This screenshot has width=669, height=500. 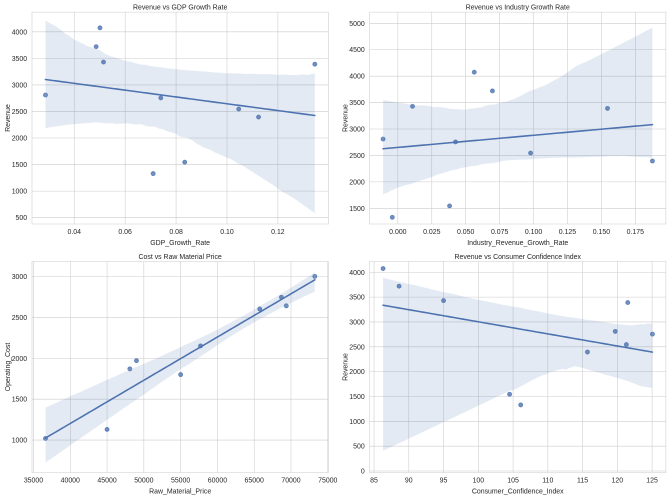 I want to click on svg-text: 70000, so click(x=290, y=480).